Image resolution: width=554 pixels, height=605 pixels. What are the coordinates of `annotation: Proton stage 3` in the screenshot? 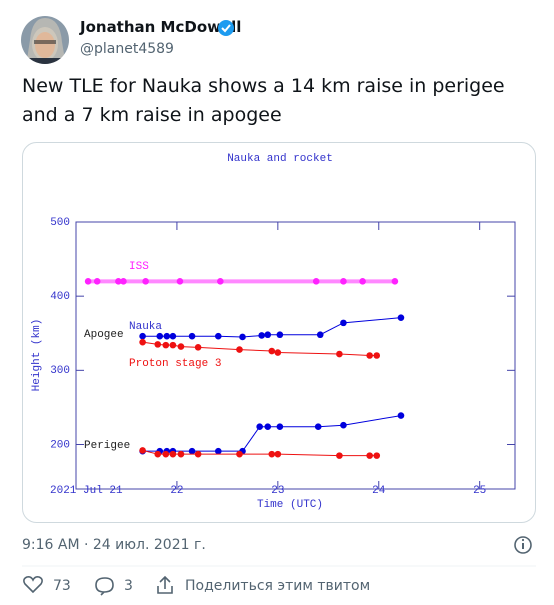 It's located at (175, 364).